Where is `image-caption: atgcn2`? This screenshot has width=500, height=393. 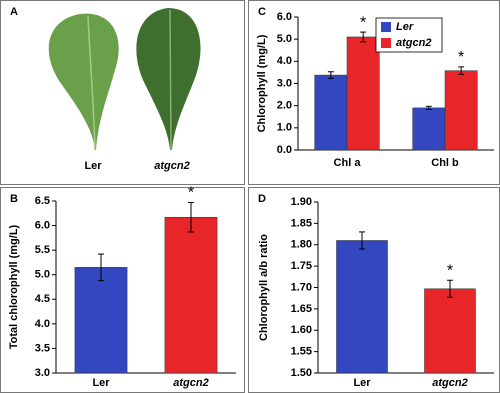 image-caption: atgcn2 is located at coordinates (171, 166).